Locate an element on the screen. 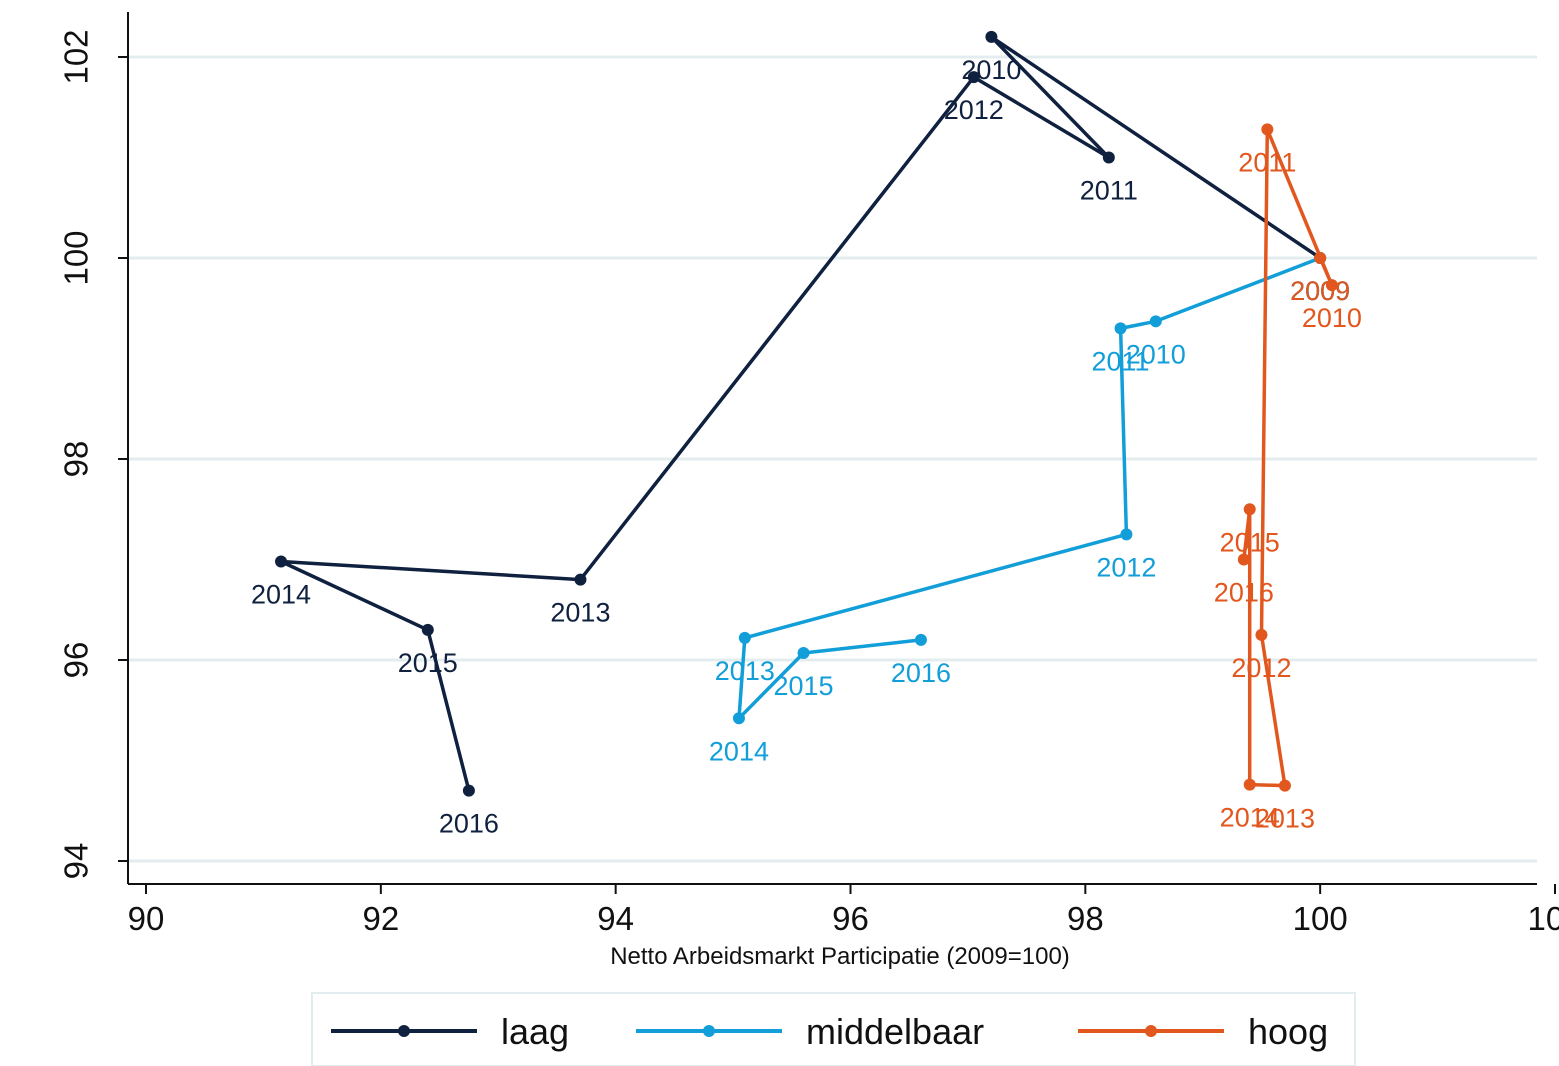 The image size is (1559, 1066). y-axis-ticks: 94 96 98 100 102 is located at coordinates (93, 454).